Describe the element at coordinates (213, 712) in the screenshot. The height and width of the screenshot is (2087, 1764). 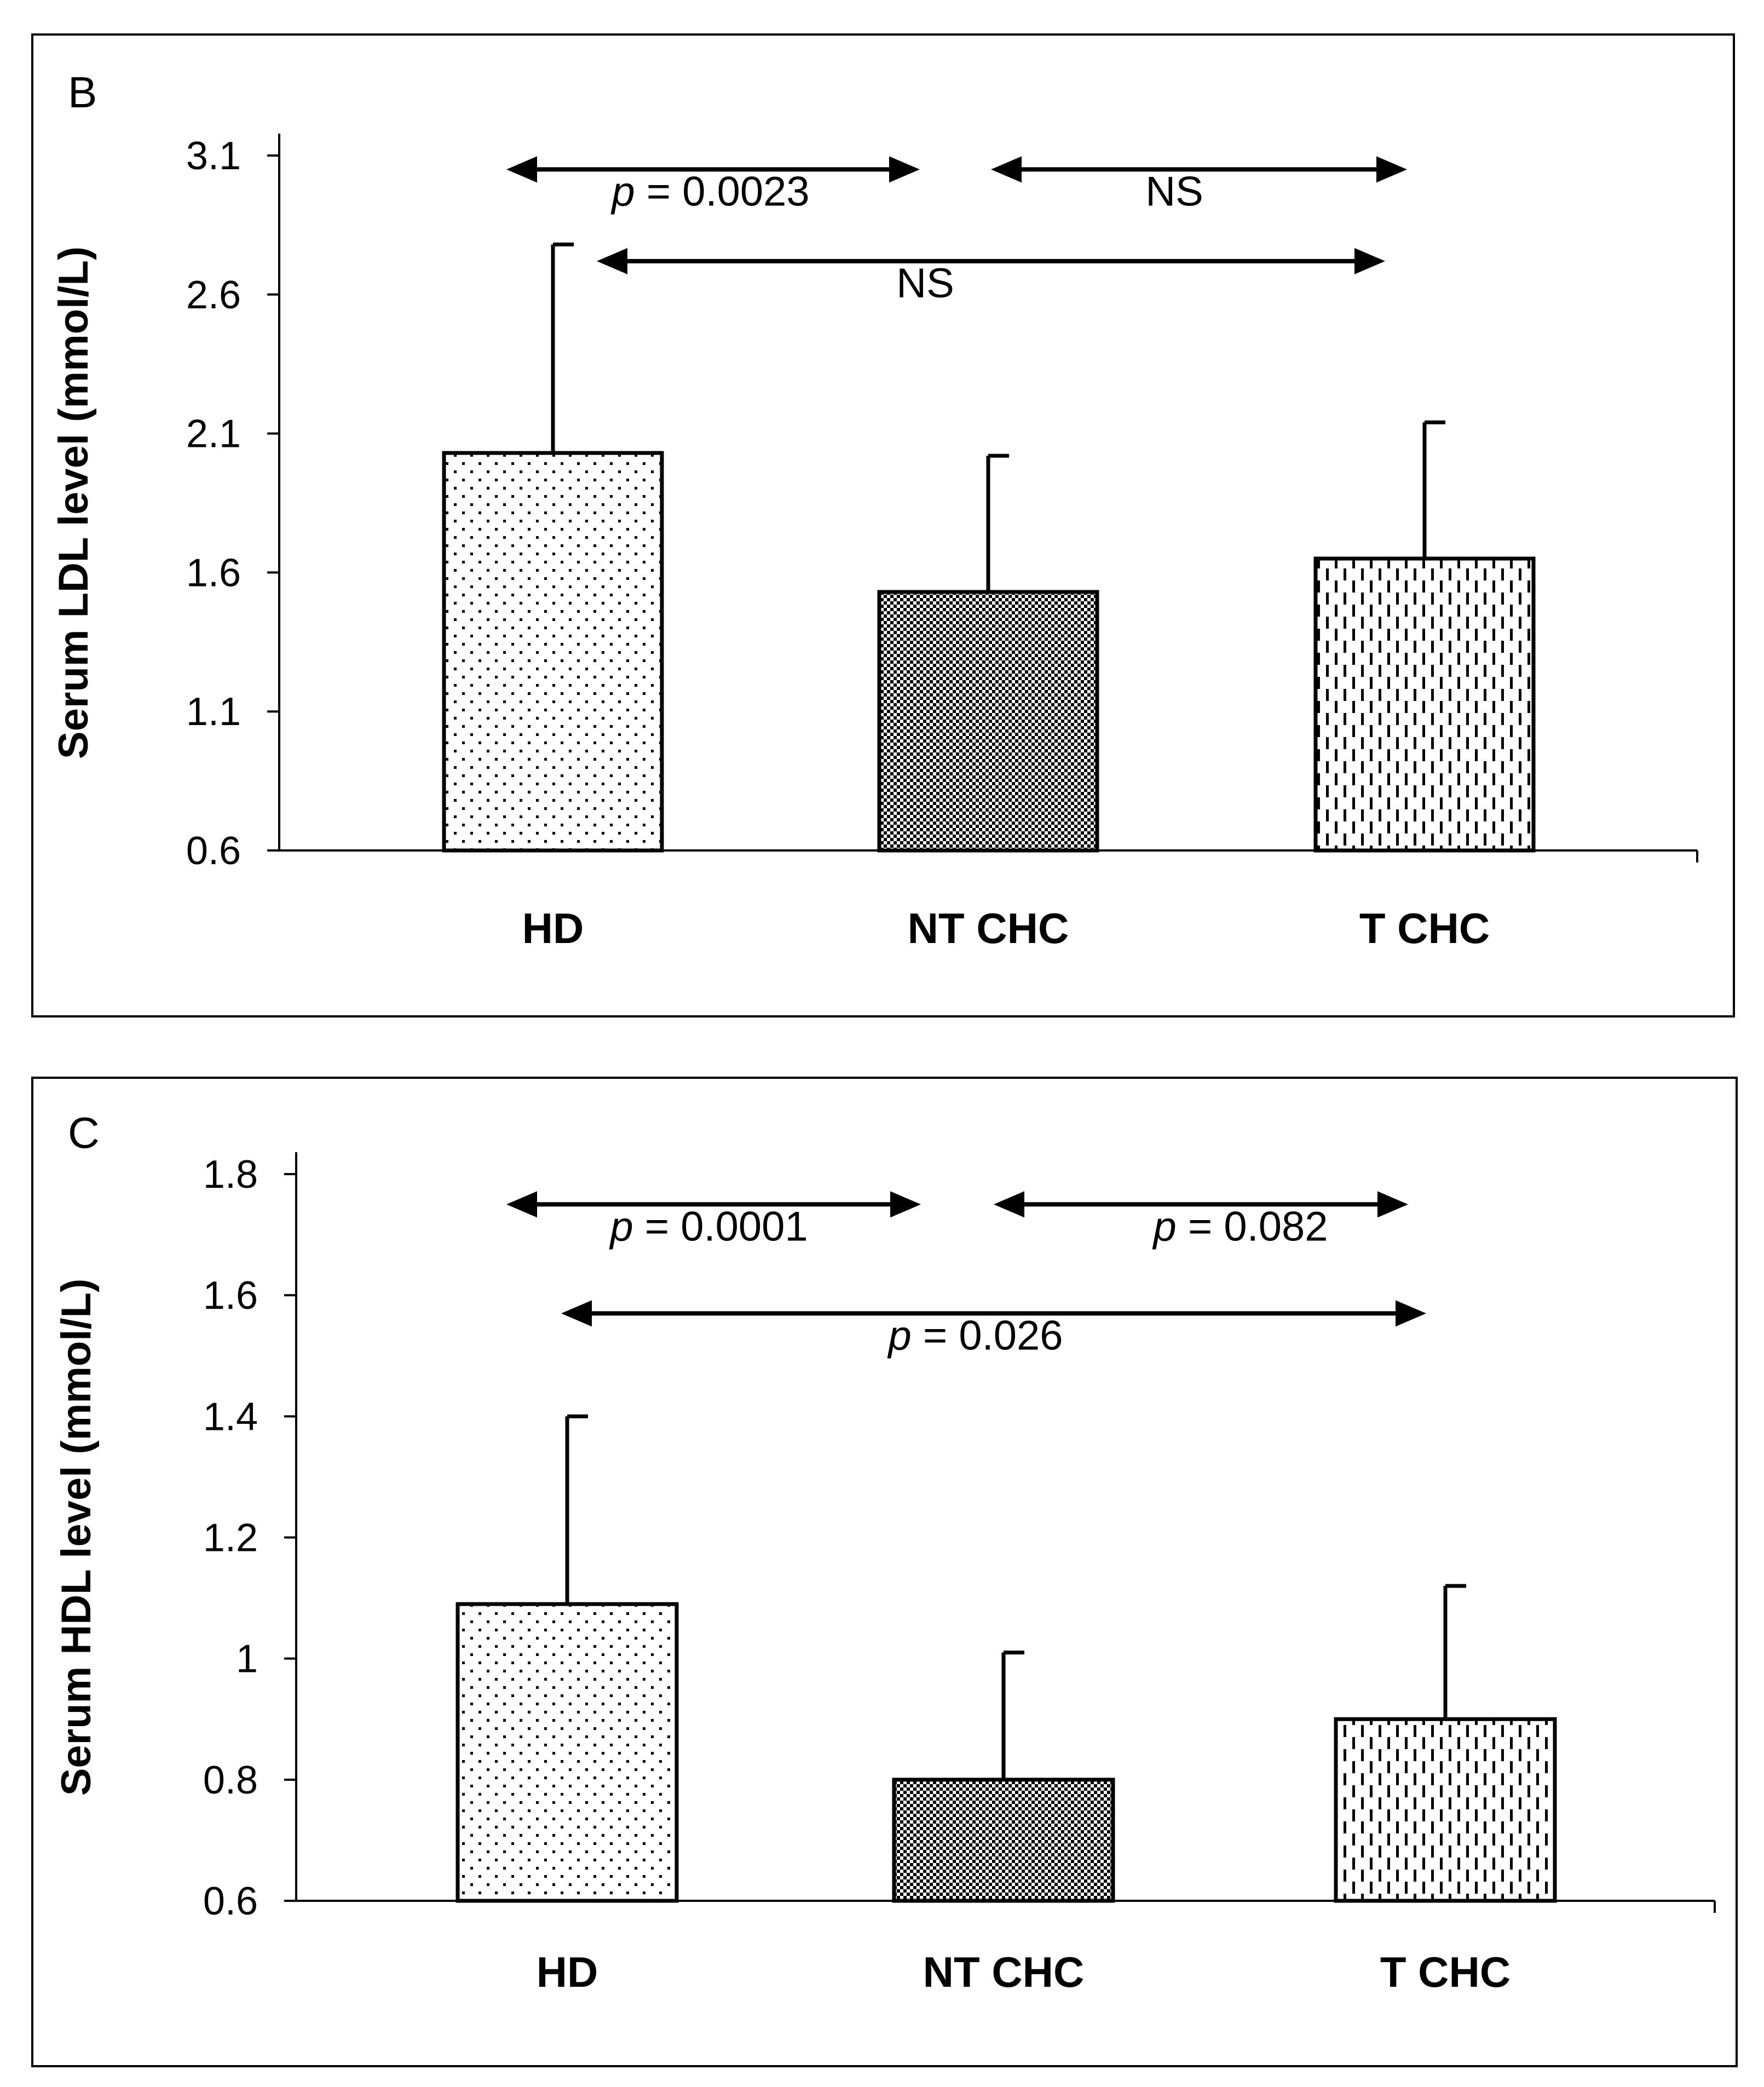
I see `y-tick-label: 1.1` at that location.